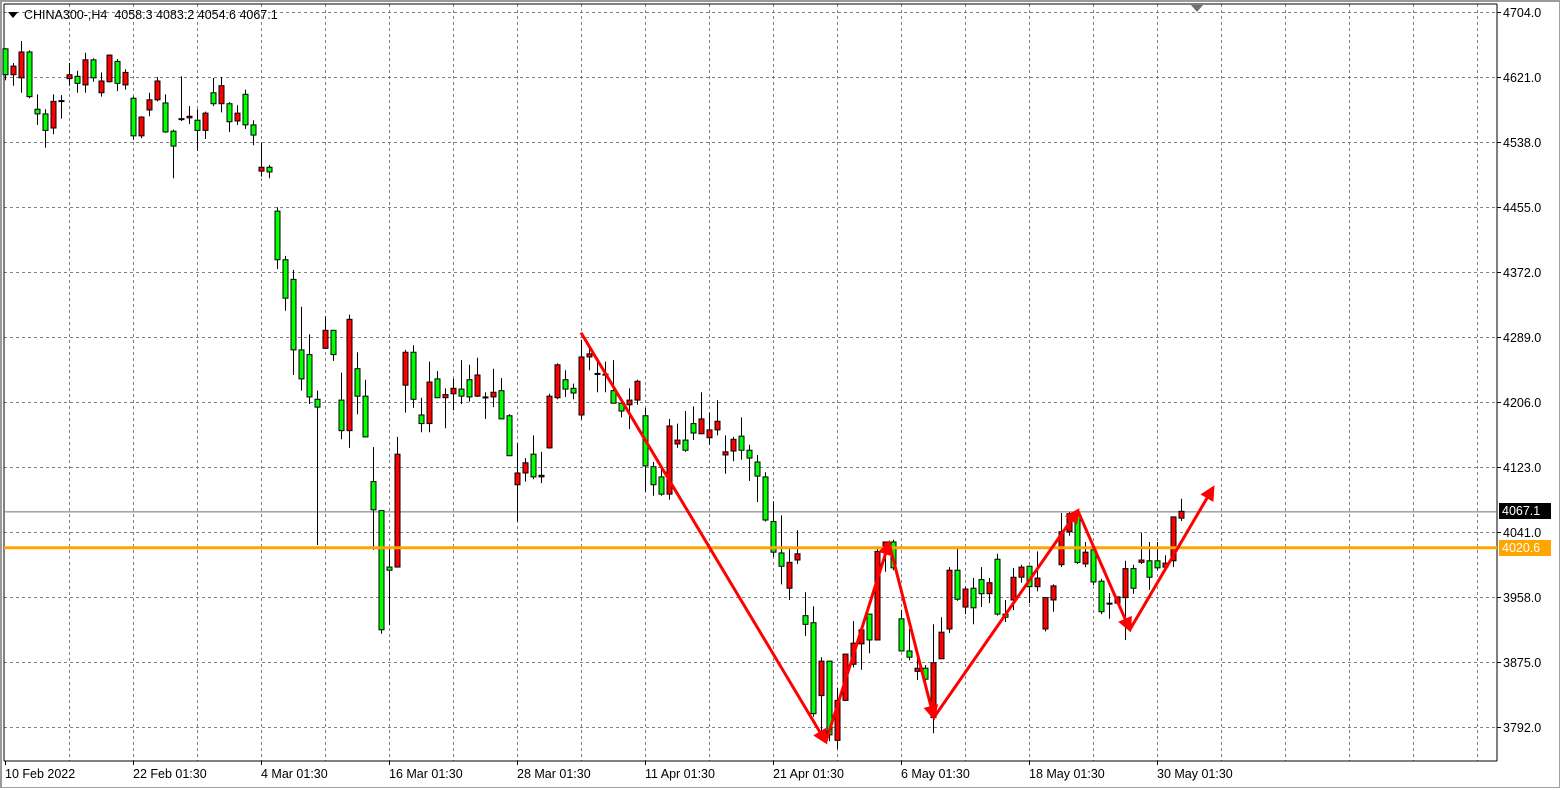 This screenshot has width=1562, height=790. What do you see at coordinates (1522, 662) in the screenshot?
I see `price-tick-label: 3875.0` at bounding box center [1522, 662].